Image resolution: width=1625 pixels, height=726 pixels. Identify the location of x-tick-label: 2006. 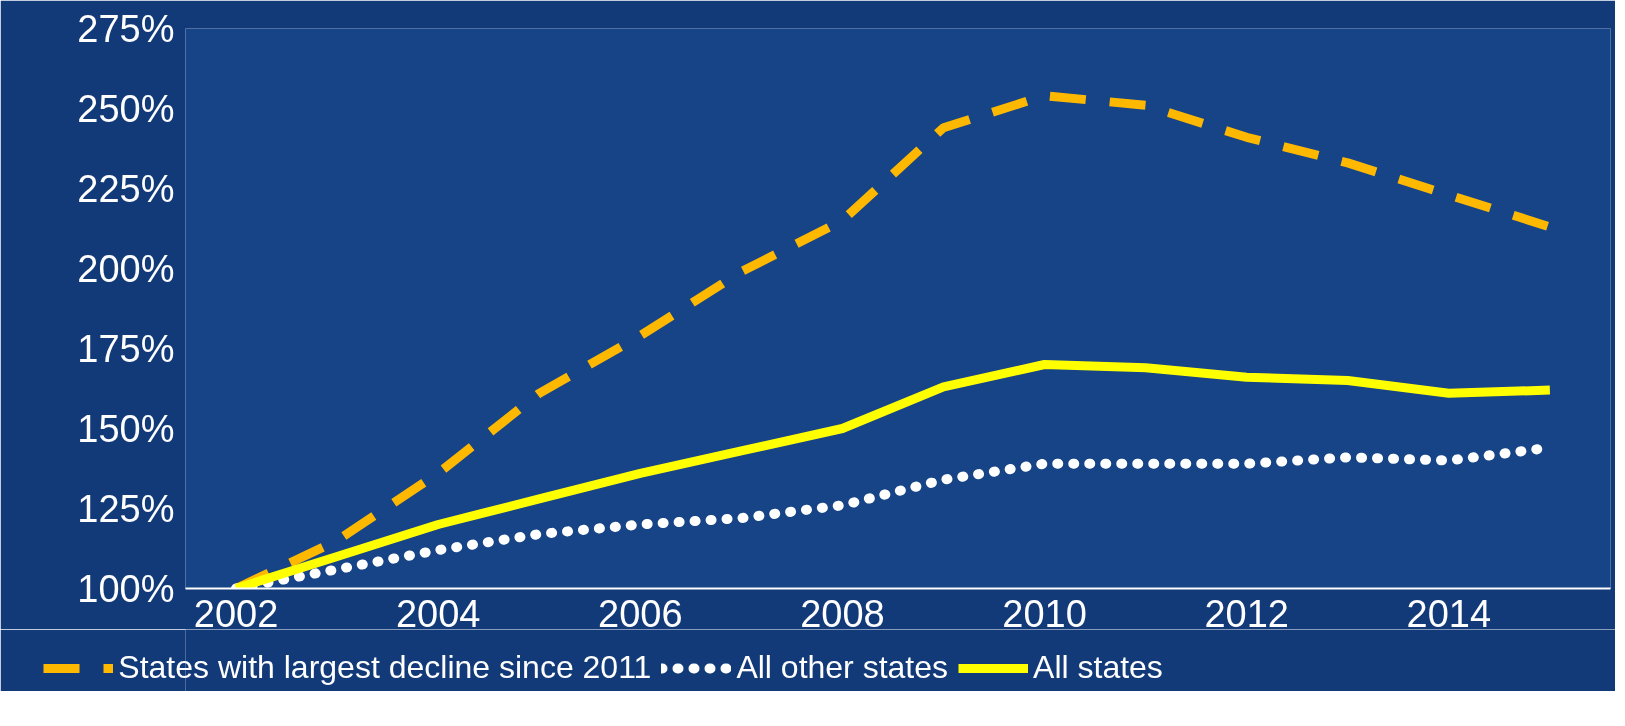
(640, 613).